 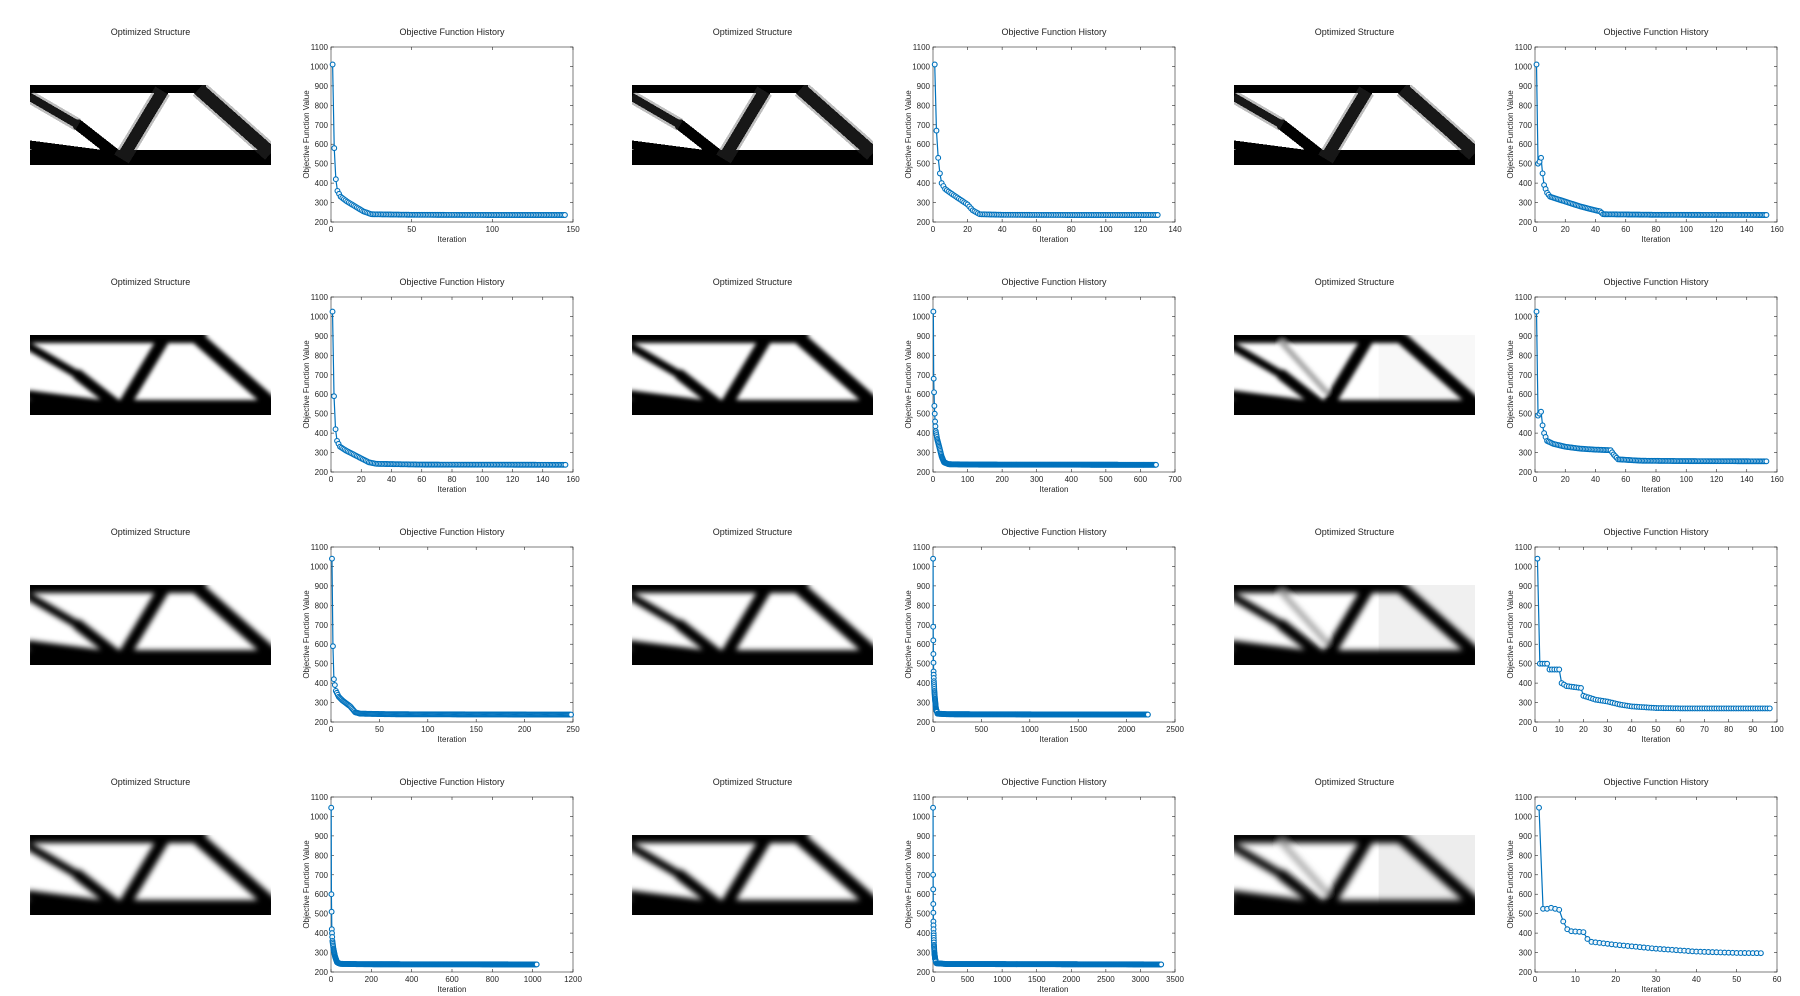 What do you see at coordinates (533, 979) in the screenshot?
I see `x-tick-label: 1000` at bounding box center [533, 979].